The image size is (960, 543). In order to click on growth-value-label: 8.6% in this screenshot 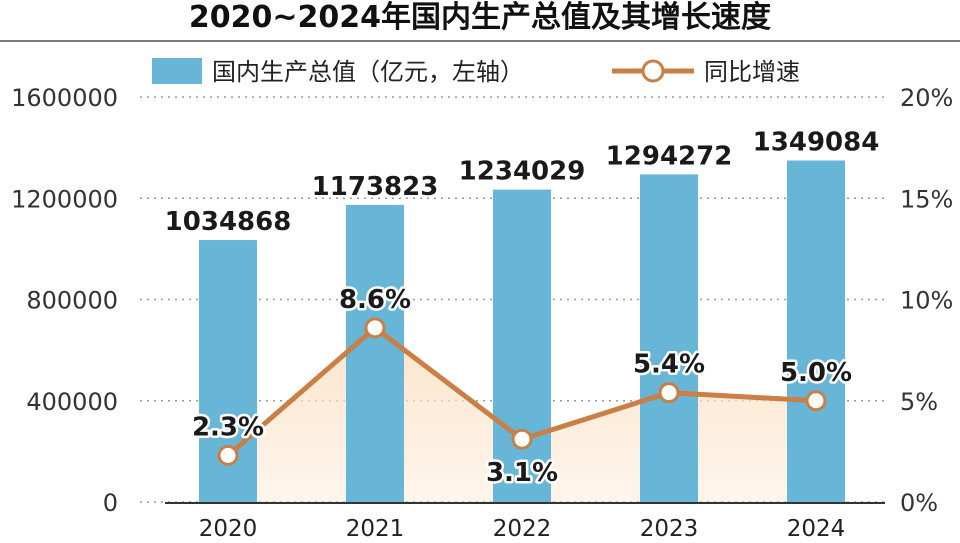, I will do `click(375, 300)`.